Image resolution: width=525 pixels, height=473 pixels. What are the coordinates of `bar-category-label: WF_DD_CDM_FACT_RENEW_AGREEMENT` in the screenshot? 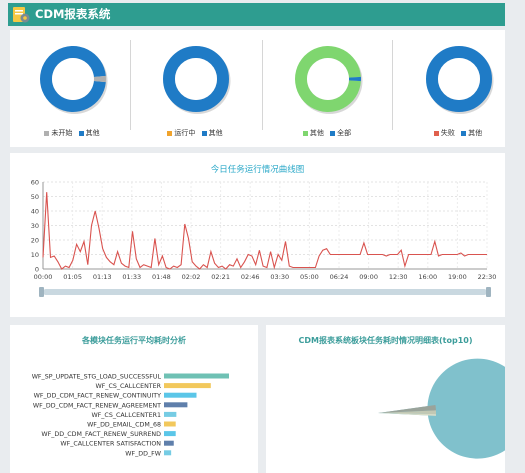 It's located at (97, 405).